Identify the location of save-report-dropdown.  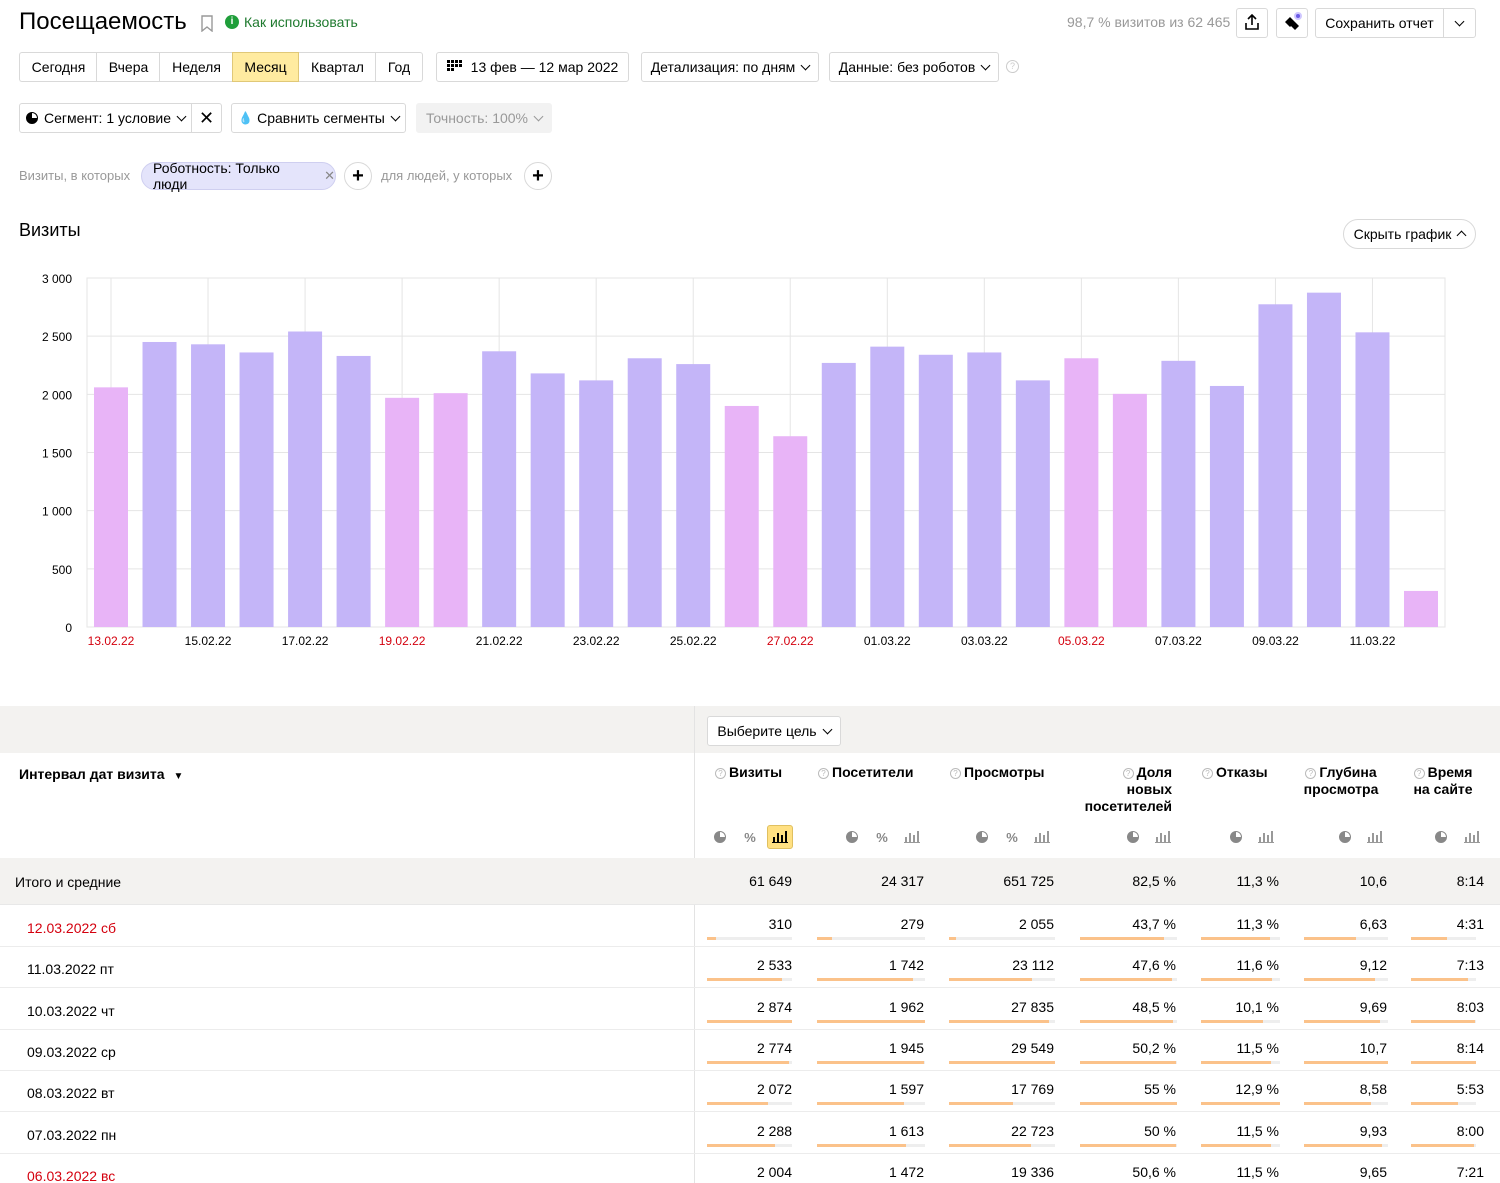
(1459, 23).